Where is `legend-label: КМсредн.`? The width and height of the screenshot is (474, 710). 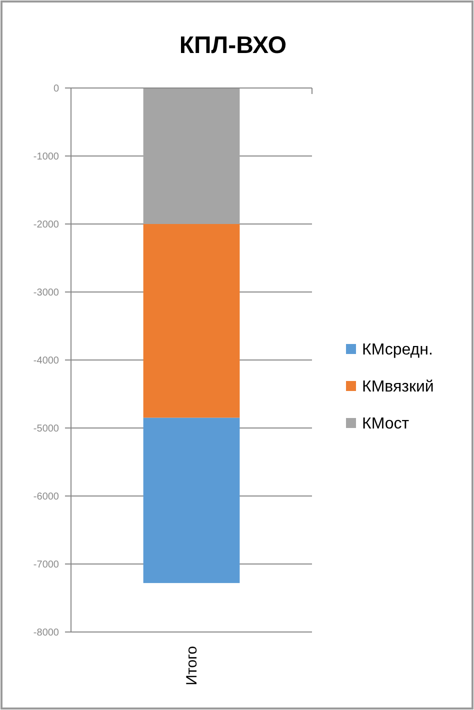
legend-label: КМсредн. is located at coordinates (397, 350).